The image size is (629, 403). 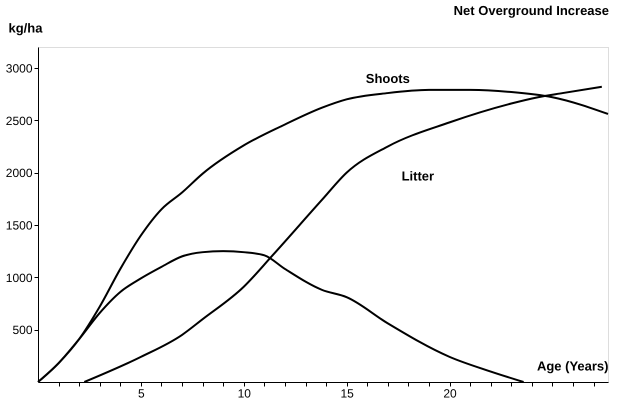 I want to click on y-tick-label: 3000, so click(x=19, y=68).